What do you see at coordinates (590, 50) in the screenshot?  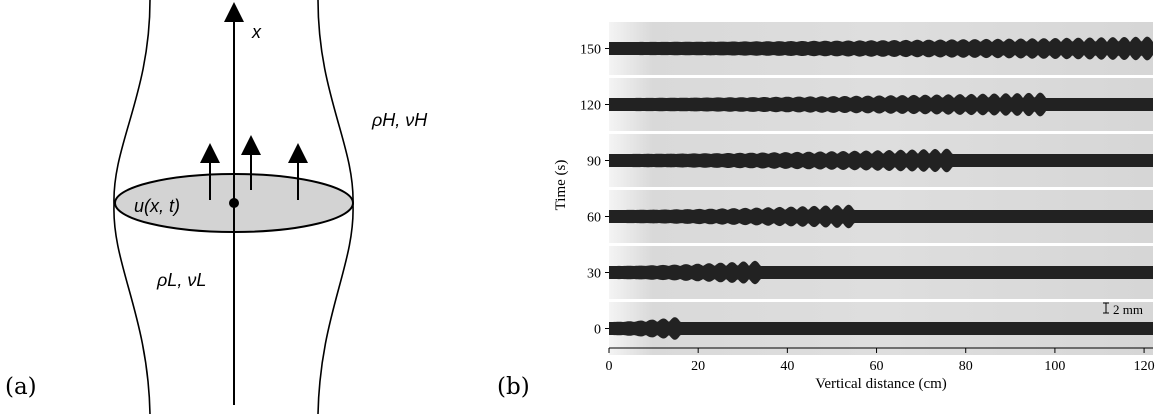 I see `y-tick-label-150: 150` at bounding box center [590, 50].